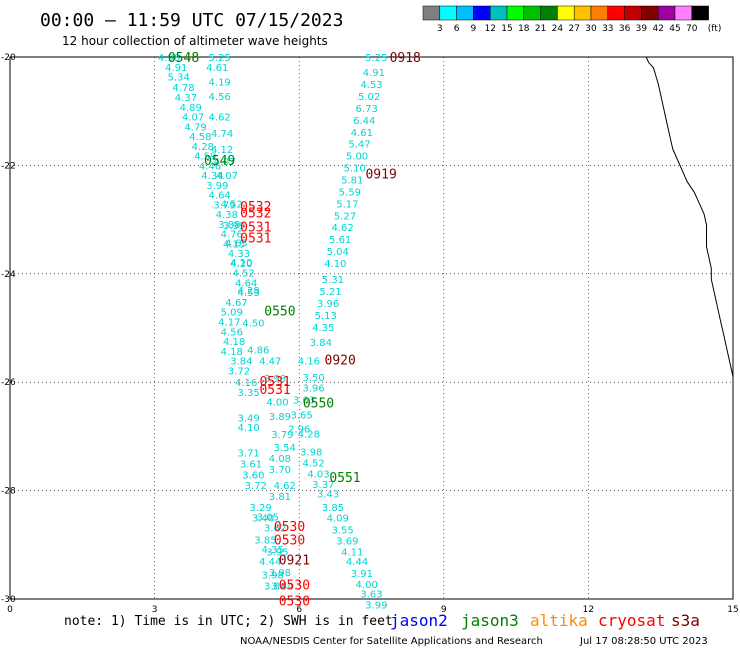 The height and width of the screenshot is (650, 740). I want to click on wave-height-value: 3.54, so click(285, 448).